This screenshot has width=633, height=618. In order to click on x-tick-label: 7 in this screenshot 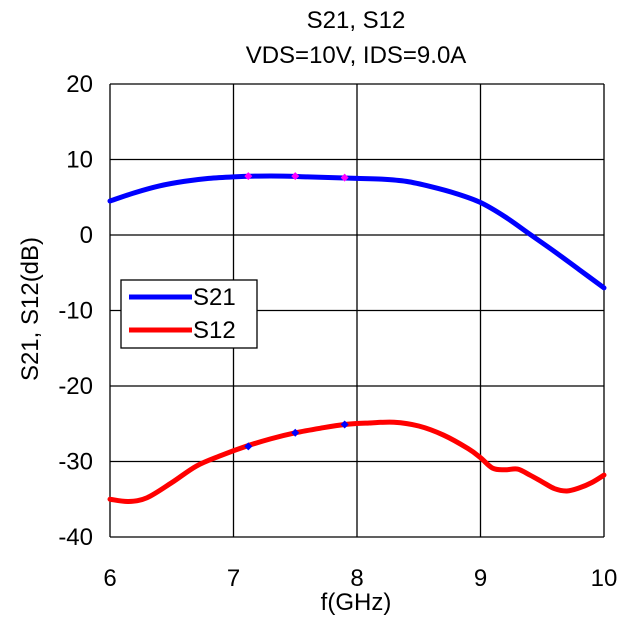, I will do `click(233, 578)`.